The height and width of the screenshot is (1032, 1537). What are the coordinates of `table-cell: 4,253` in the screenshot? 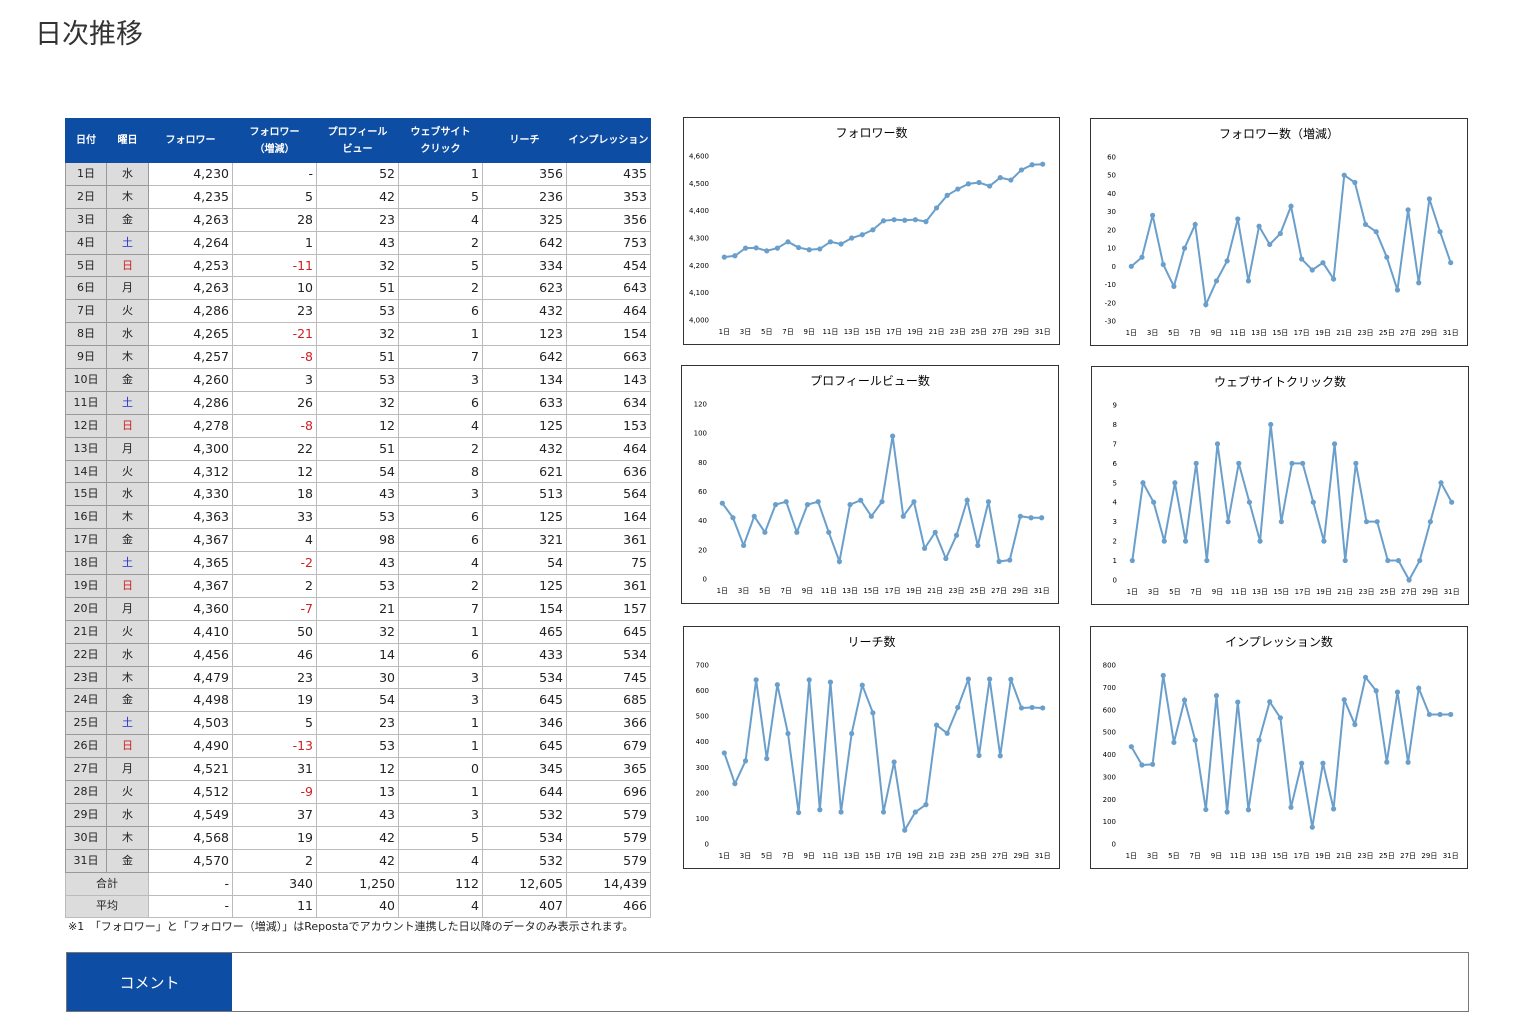 It's located at (190, 265).